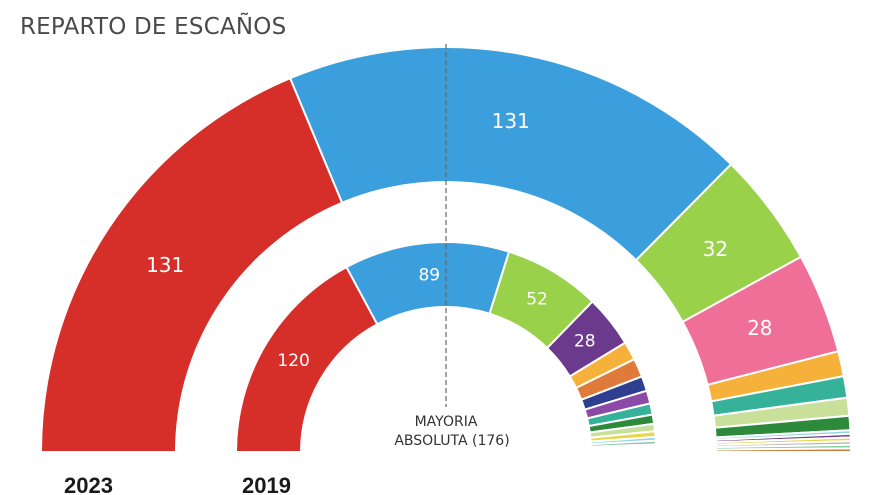 The height and width of the screenshot is (495, 880). I want to click on outer-segment-0-label: 131, so click(165, 265).